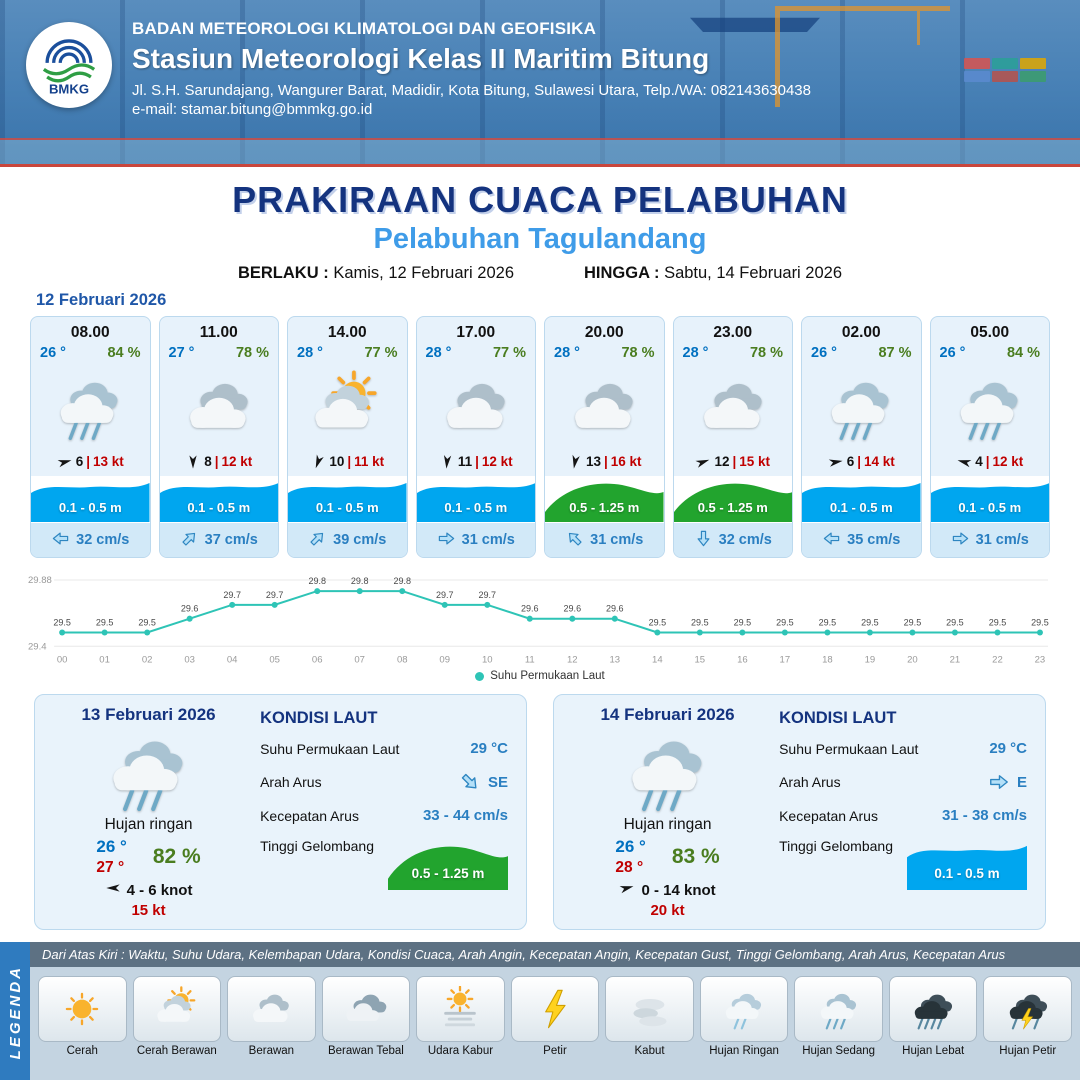 The height and width of the screenshot is (1080, 1080). I want to click on legend-item: Udara Kabur, so click(460, 1016).